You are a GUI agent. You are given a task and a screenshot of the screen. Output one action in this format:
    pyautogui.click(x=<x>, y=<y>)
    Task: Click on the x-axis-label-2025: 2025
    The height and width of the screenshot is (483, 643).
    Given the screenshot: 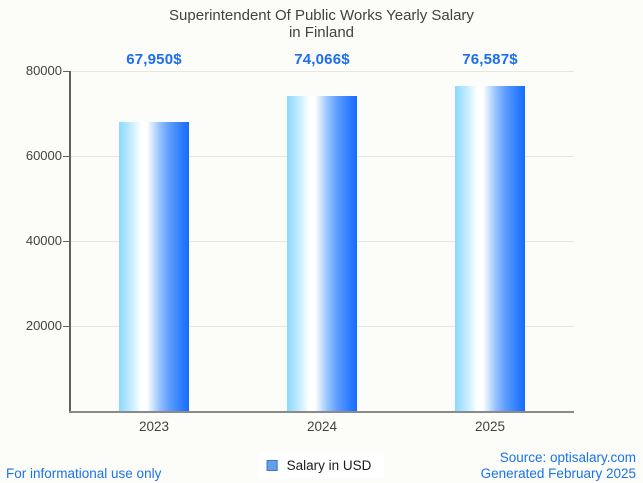 What is the action you would take?
    pyautogui.click(x=490, y=426)
    